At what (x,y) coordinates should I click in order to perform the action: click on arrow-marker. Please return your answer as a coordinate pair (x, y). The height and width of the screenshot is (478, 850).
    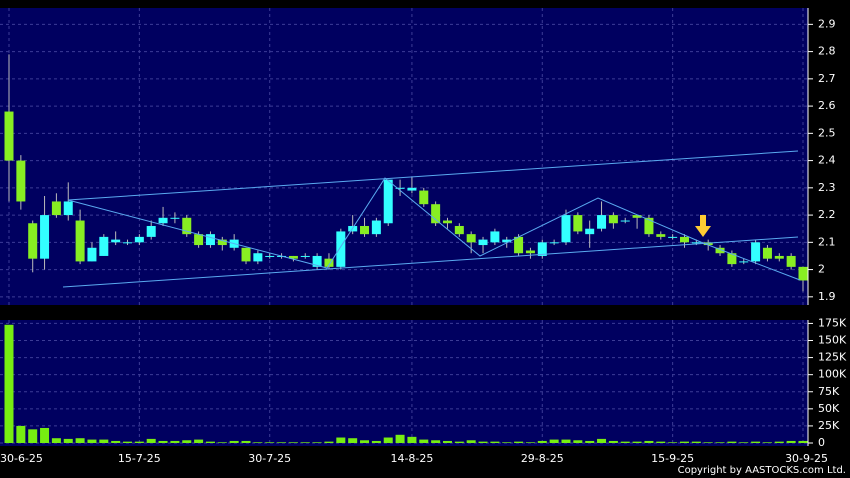
    Looking at the image, I should click on (703, 226).